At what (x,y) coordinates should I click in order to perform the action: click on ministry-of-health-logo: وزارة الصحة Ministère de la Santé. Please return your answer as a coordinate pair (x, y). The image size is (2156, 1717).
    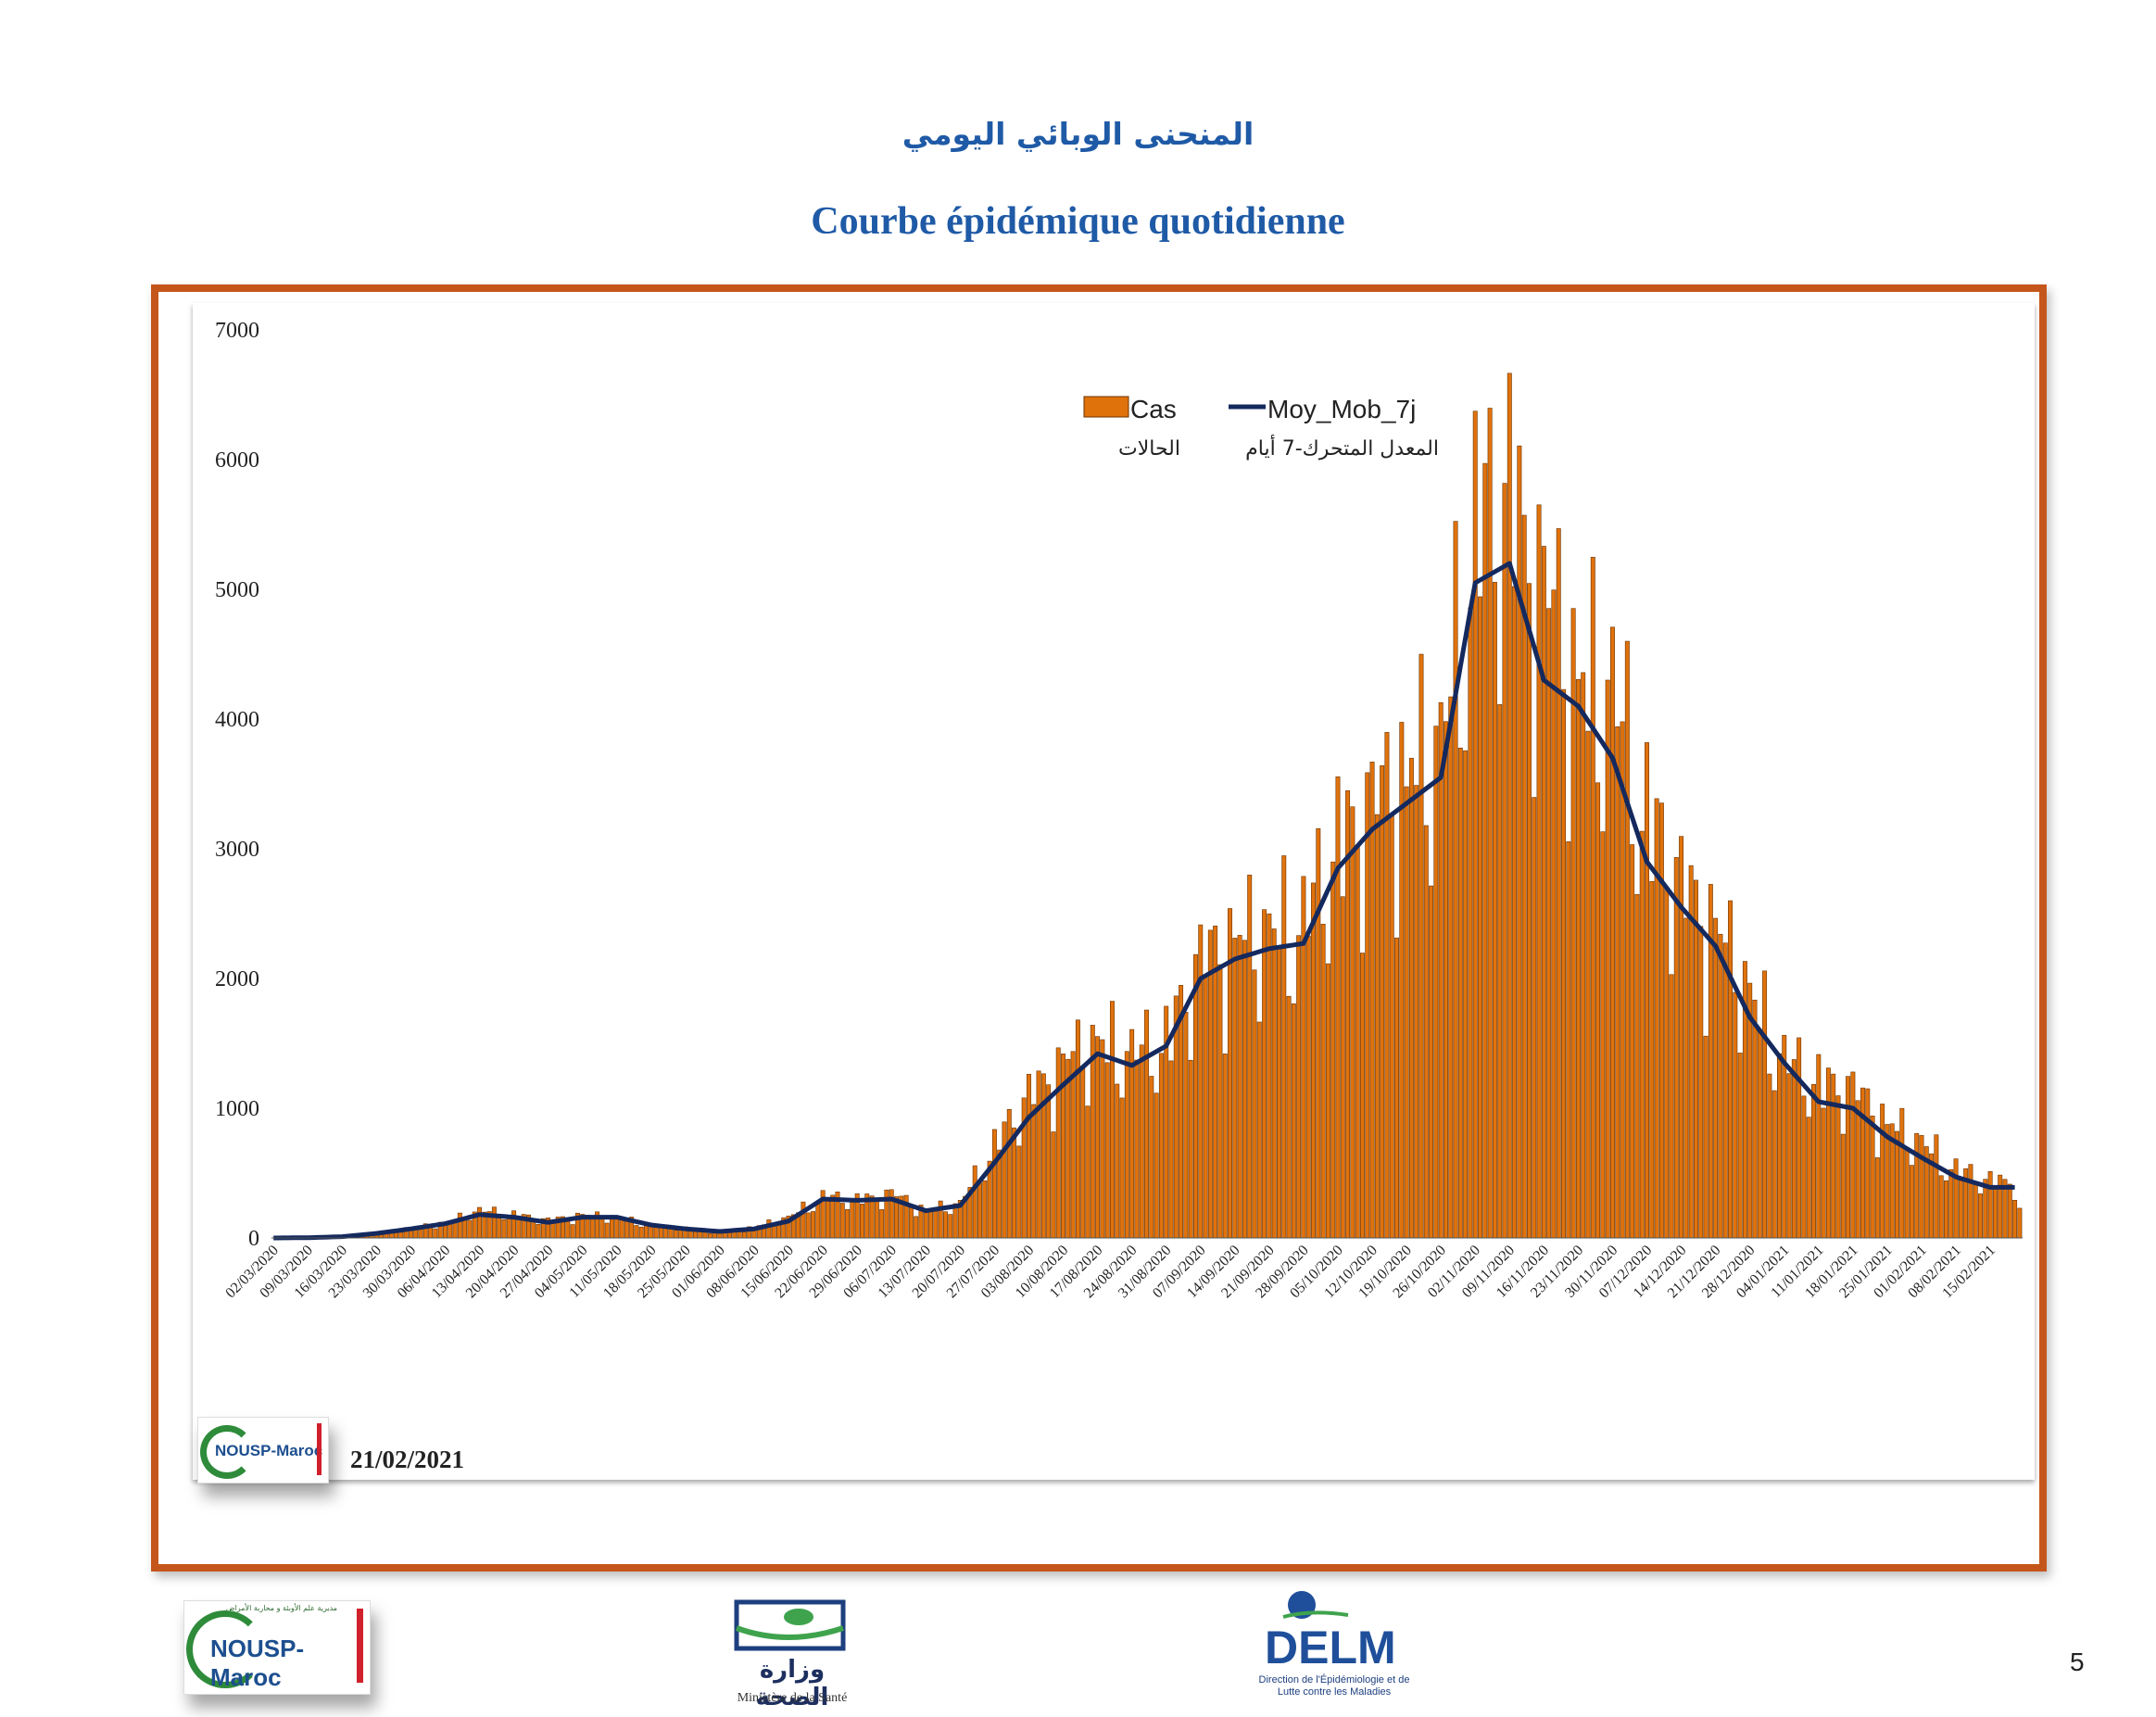
    Looking at the image, I should click on (792, 1655).